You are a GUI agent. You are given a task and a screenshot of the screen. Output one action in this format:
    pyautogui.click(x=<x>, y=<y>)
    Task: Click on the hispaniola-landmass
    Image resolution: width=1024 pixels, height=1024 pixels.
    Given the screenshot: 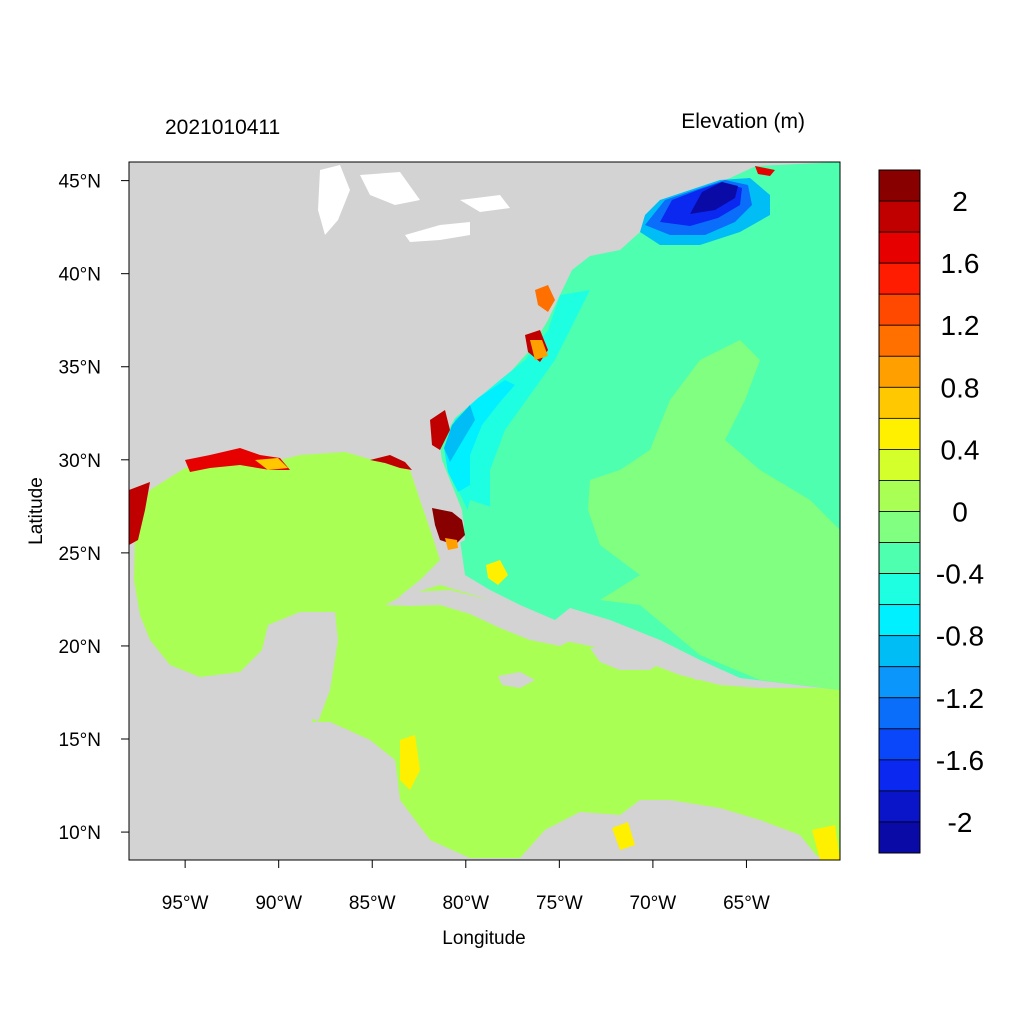 What is the action you would take?
    pyautogui.click(x=627, y=657)
    